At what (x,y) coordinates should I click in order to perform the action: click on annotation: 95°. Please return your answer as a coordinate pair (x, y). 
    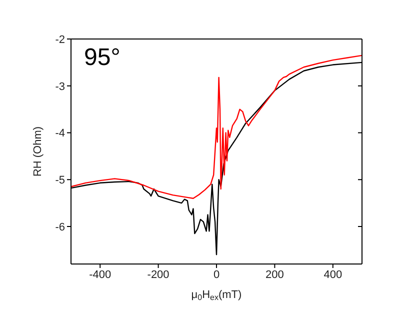
    Looking at the image, I should click on (102, 58).